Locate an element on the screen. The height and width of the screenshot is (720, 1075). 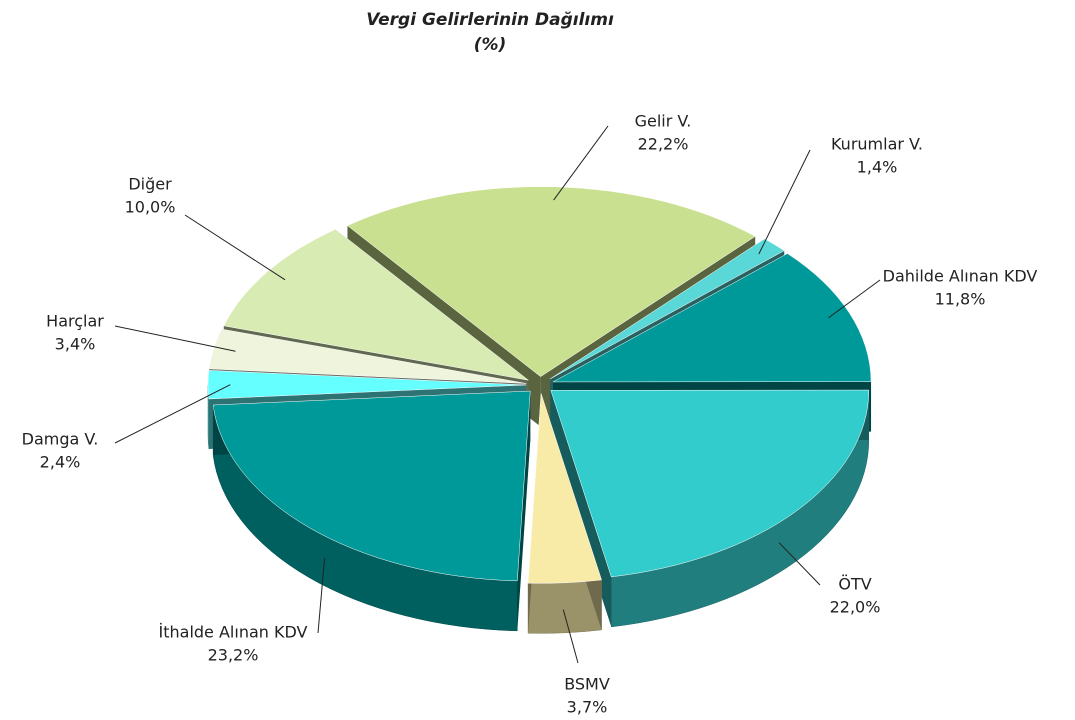
value-label: 22,0% is located at coordinates (855, 607).